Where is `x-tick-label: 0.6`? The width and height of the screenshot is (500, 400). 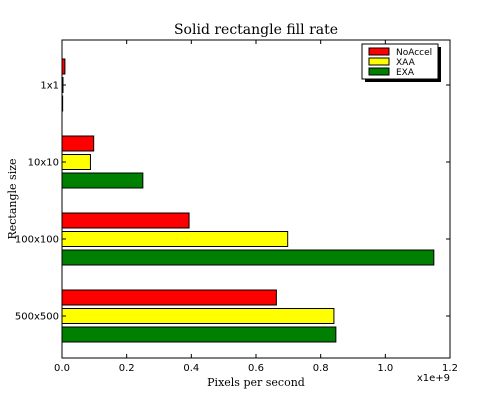
x-tick-label: 0.6 is located at coordinates (256, 368).